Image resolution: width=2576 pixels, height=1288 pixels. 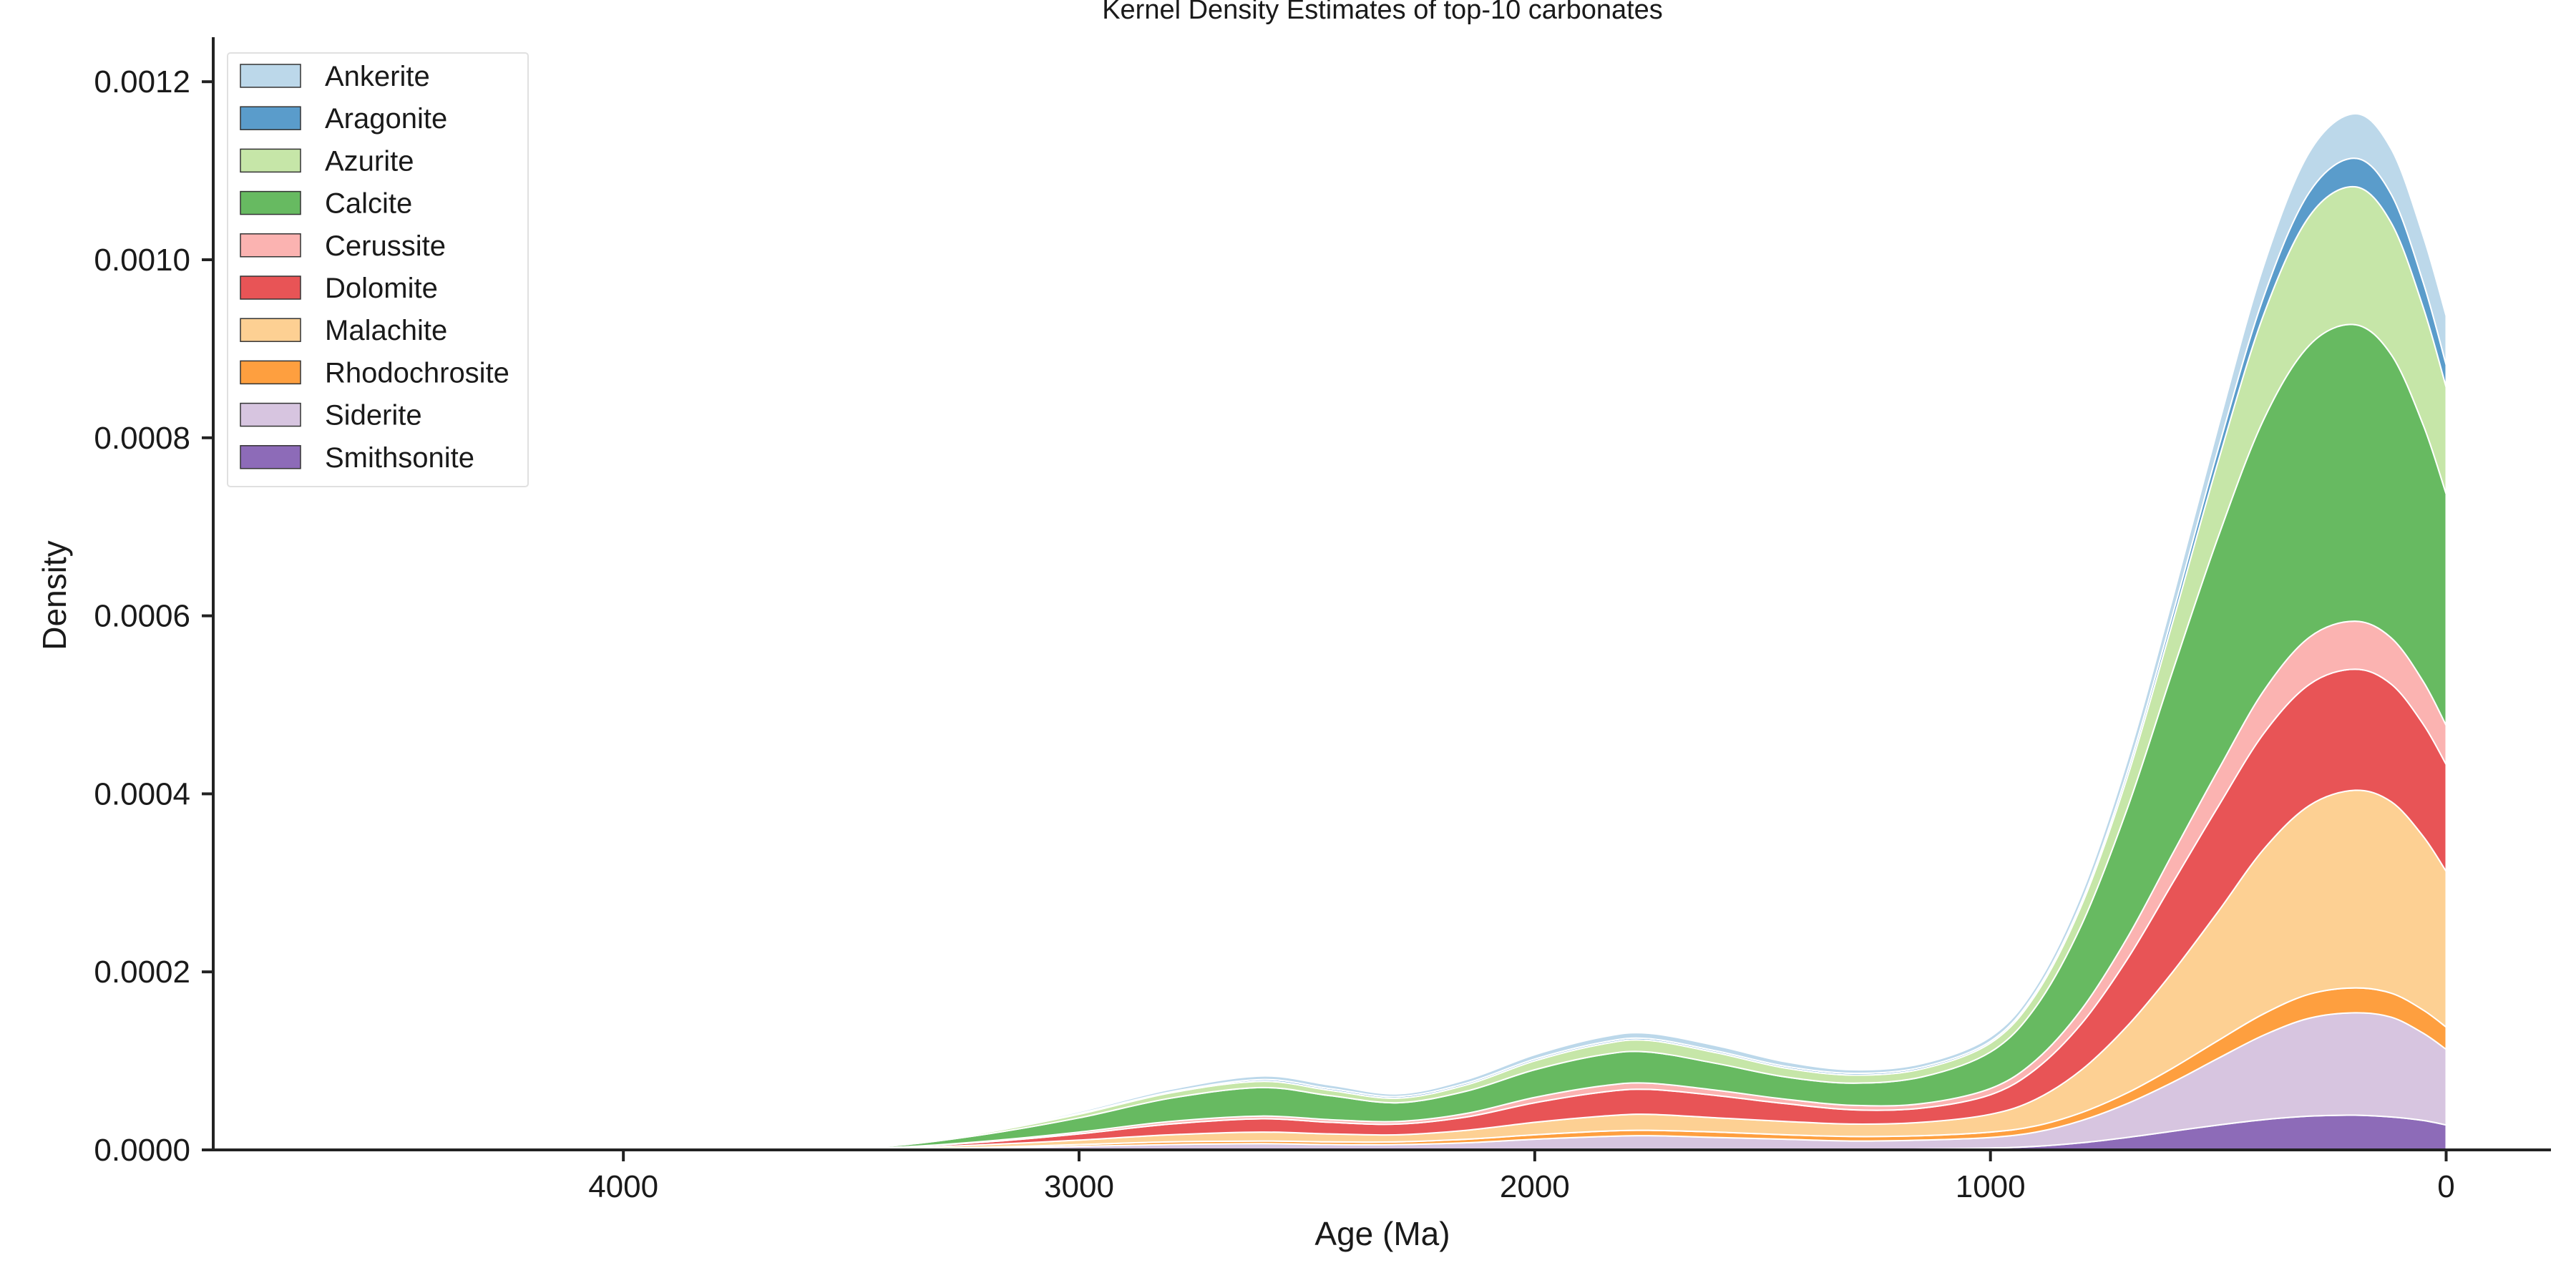 I want to click on legend-item-cerussite: Cerussite, so click(x=343, y=246).